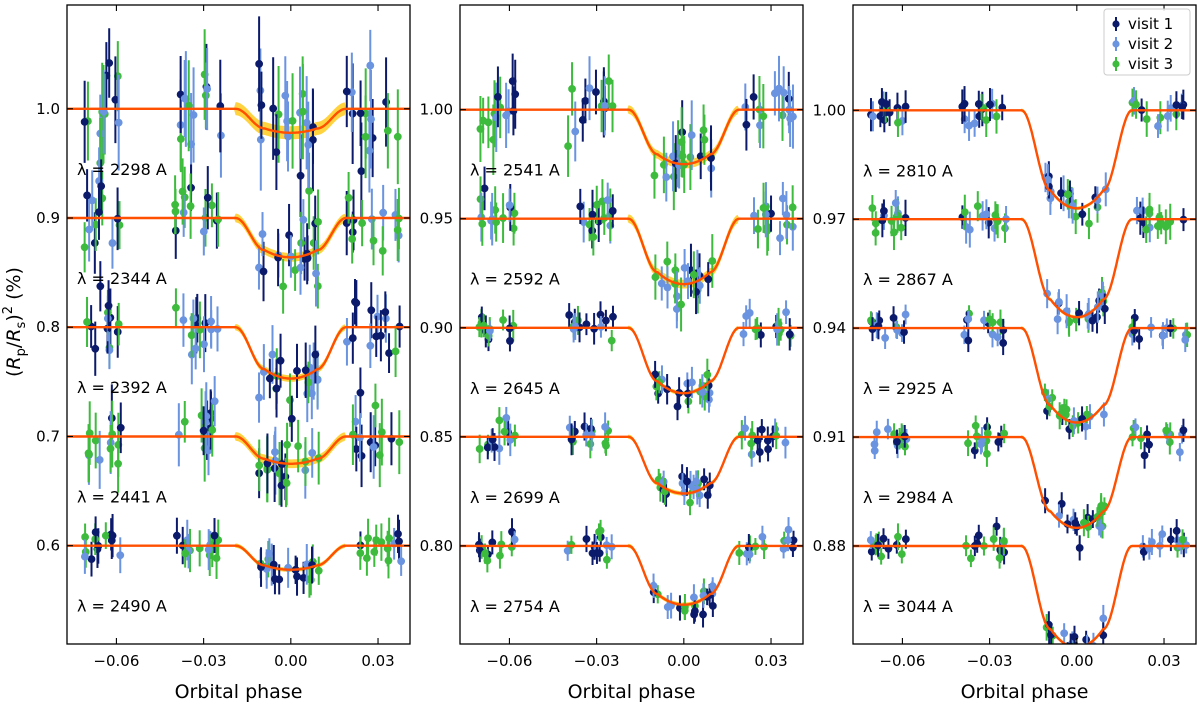  I want to click on wavelength-label: λ = 2810 A, so click(908, 170).